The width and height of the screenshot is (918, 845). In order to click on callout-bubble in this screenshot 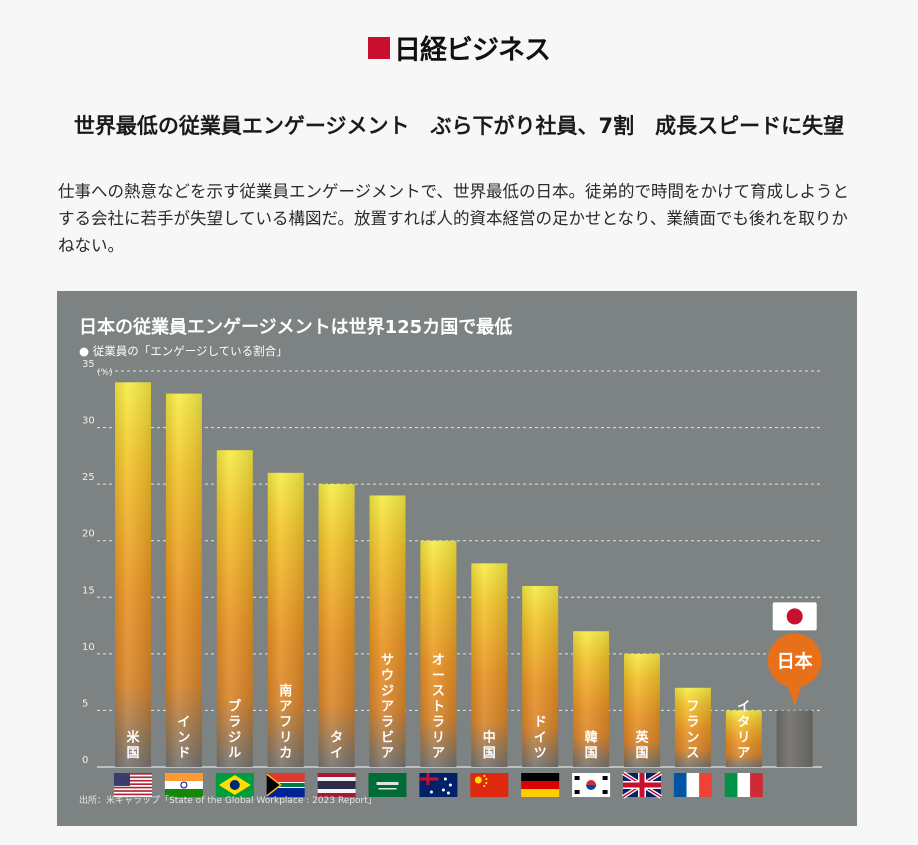, I will do `click(794, 660)`.